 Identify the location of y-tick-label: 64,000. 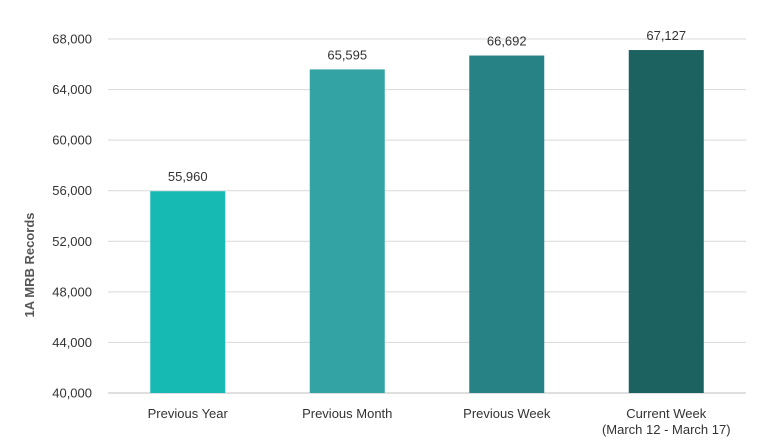
(72, 89).